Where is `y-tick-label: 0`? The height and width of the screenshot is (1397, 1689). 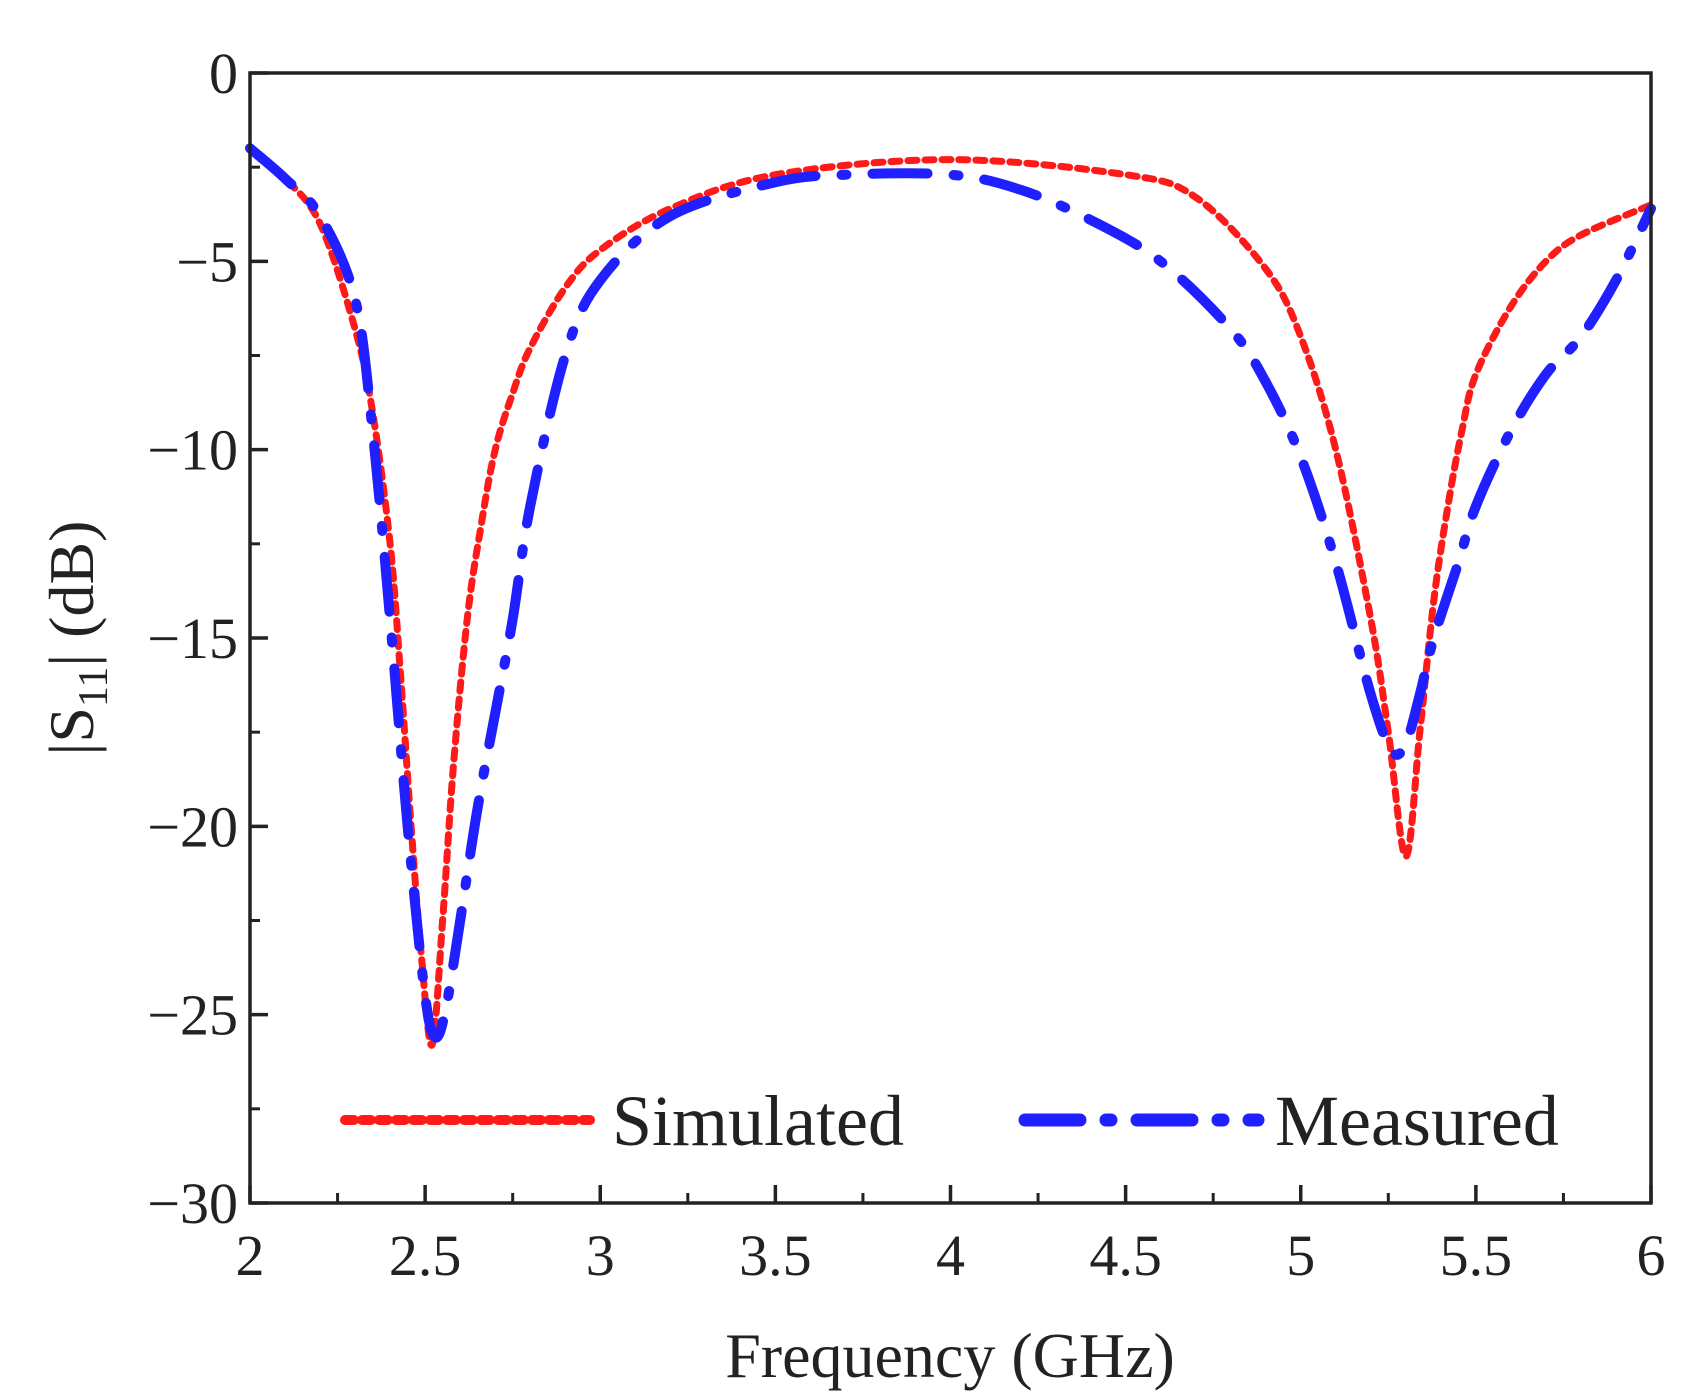
y-tick-label: 0 is located at coordinates (223, 73).